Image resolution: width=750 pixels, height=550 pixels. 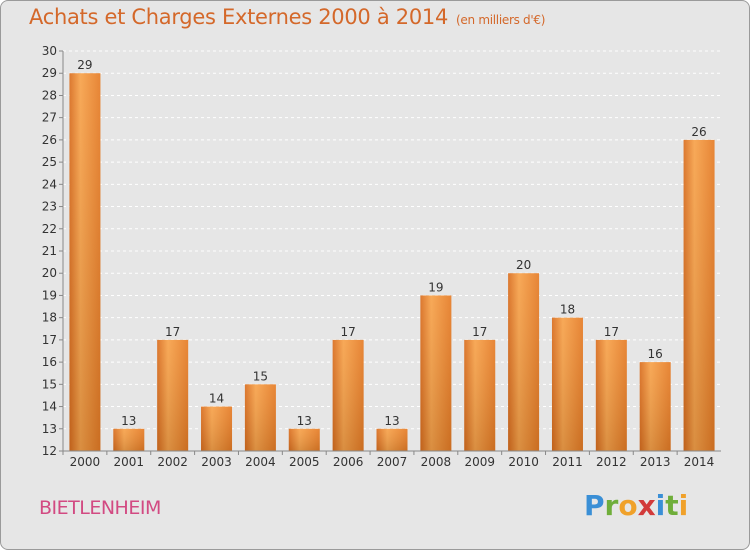 What do you see at coordinates (699, 462) in the screenshot?
I see `x-tick-label-2014: 2014` at bounding box center [699, 462].